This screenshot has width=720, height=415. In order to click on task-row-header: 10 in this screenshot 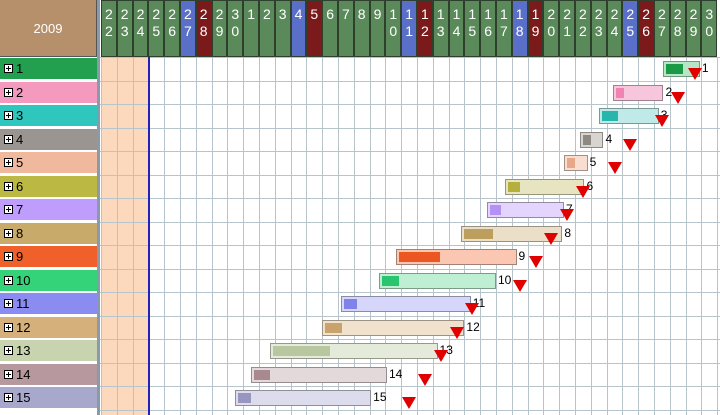, I will do `click(48, 280)`.